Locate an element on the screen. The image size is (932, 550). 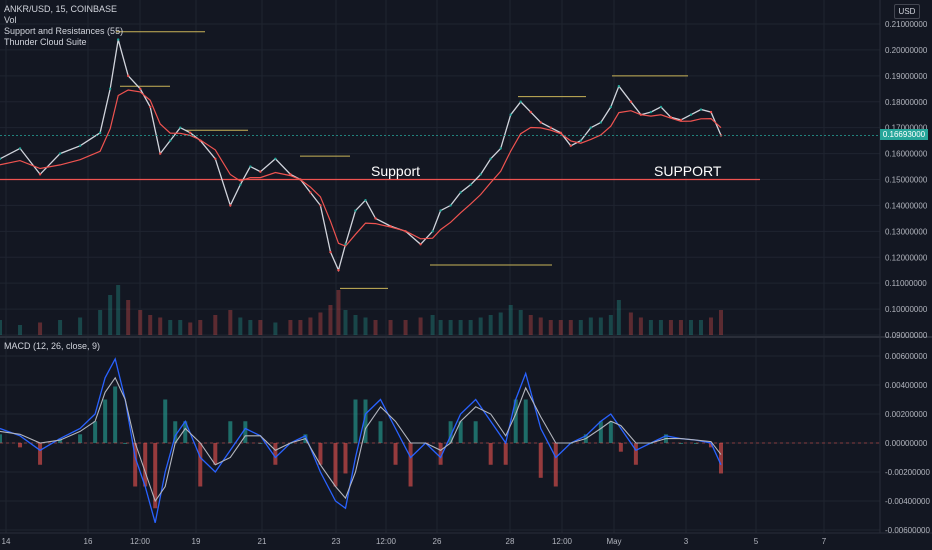
price-axis-tick: 0.12000000 is located at coordinates (906, 257).